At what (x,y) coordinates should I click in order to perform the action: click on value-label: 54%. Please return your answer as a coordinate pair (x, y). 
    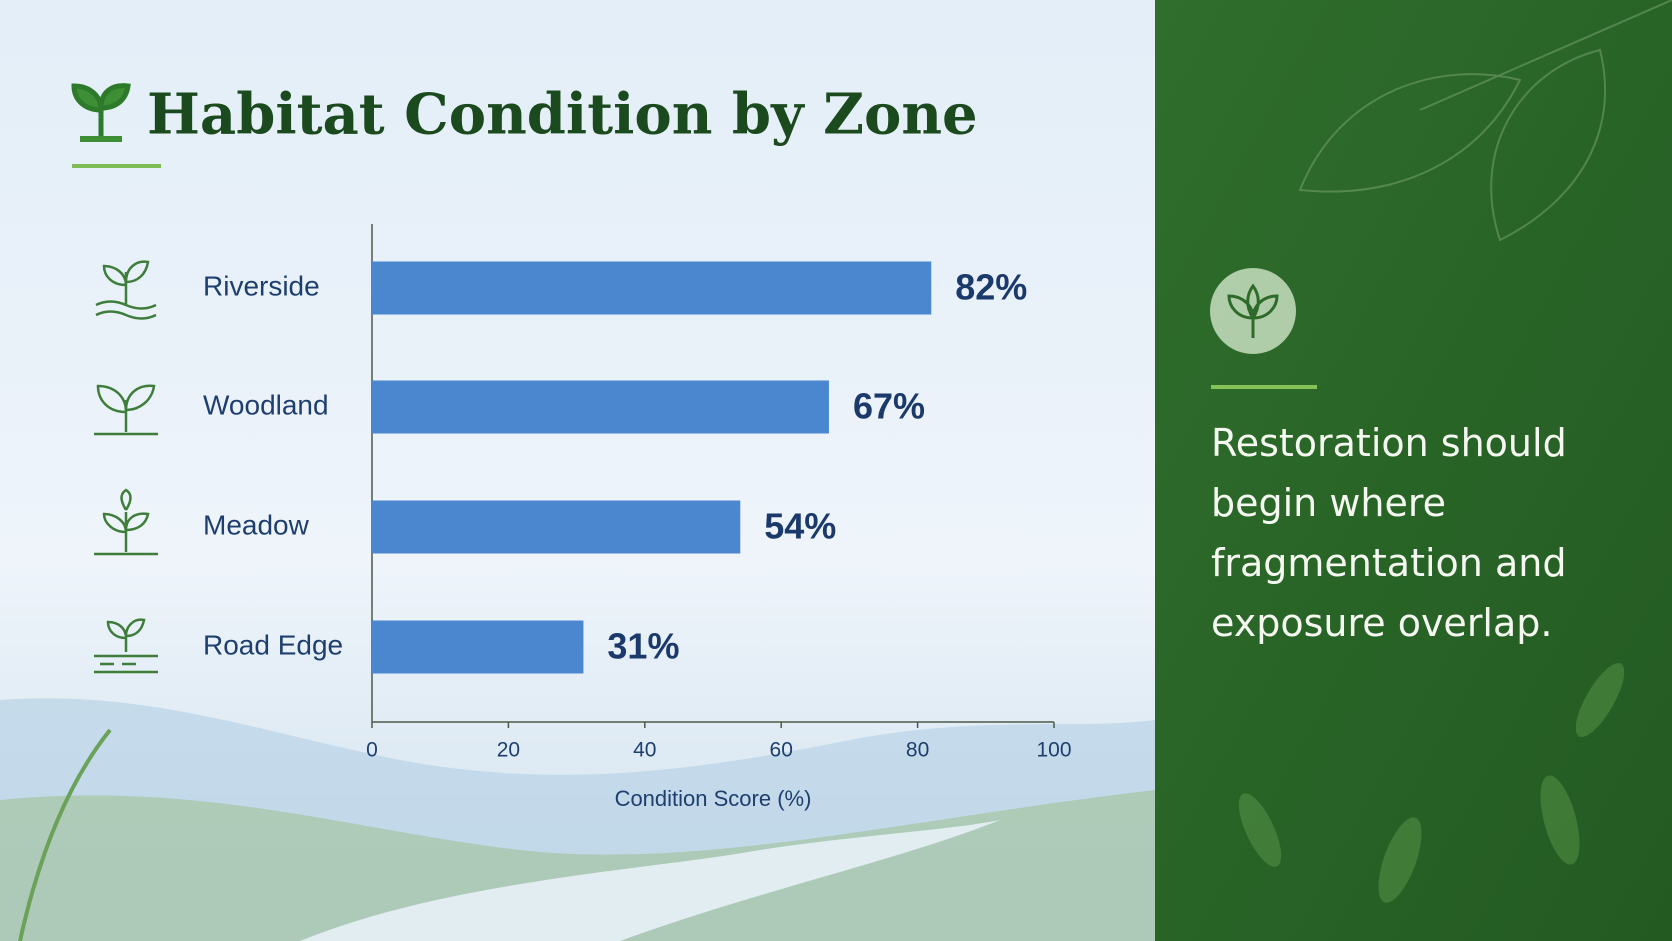
    Looking at the image, I should click on (800, 526).